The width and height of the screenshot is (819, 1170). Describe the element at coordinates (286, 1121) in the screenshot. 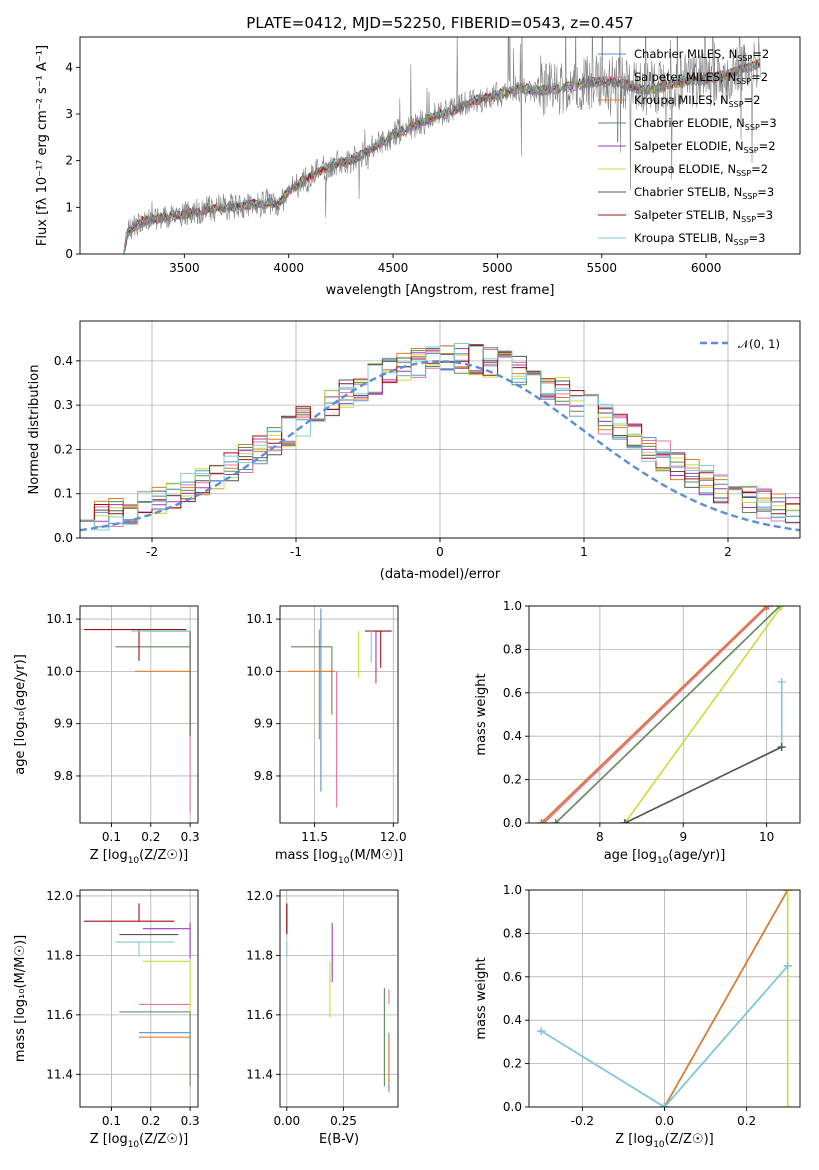

I see `x-tick-label: 0.00` at that location.